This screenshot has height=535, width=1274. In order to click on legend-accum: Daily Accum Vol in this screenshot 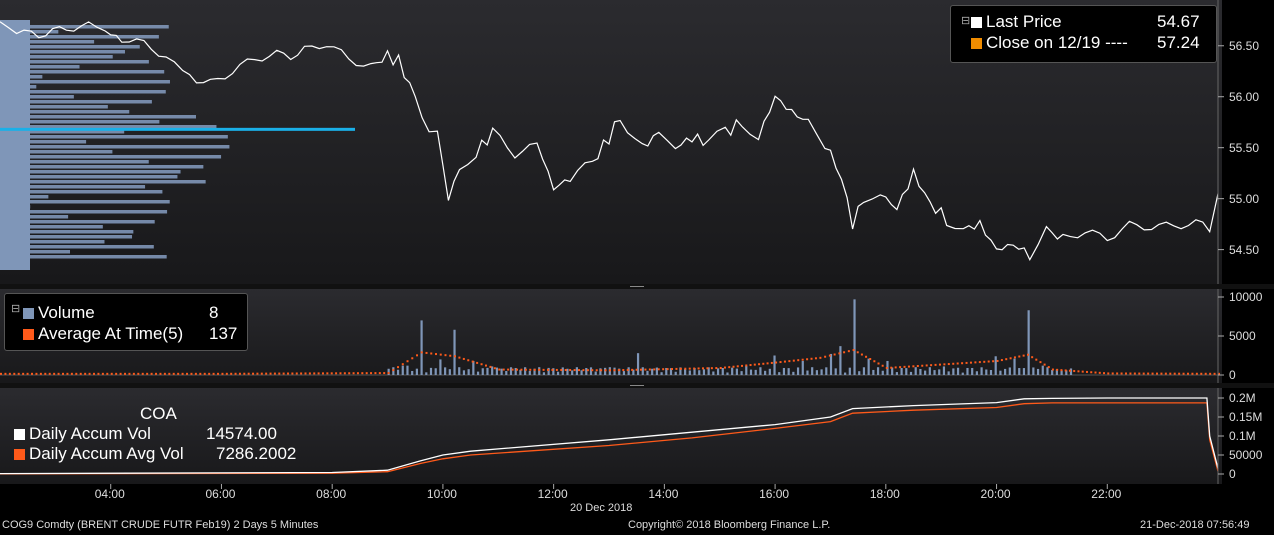, I will do `click(82, 434)`.